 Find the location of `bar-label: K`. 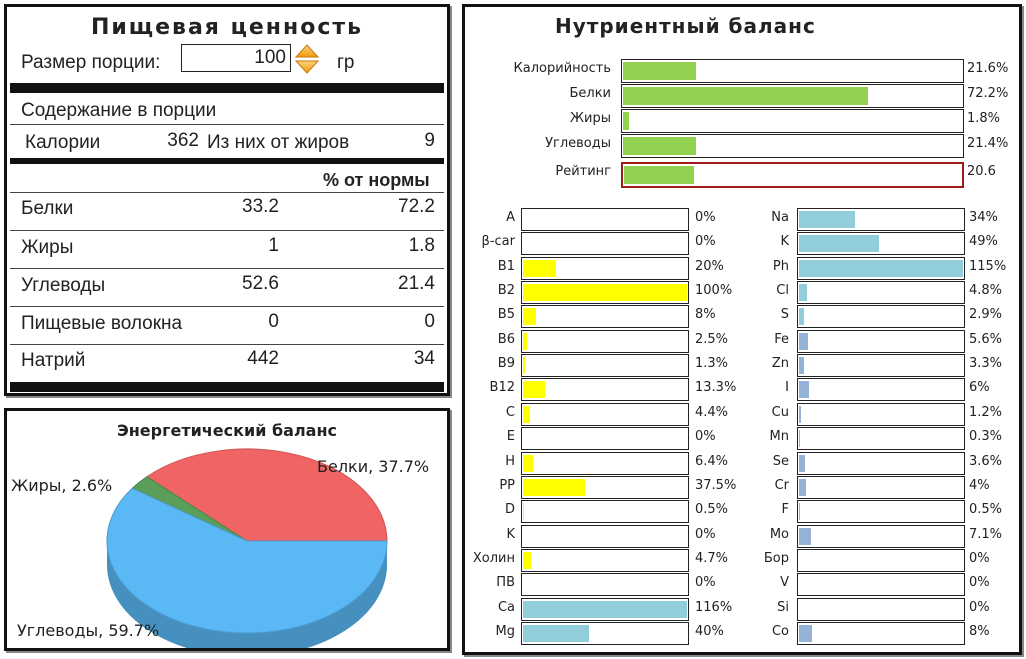

bar-label: K is located at coordinates (784, 242).